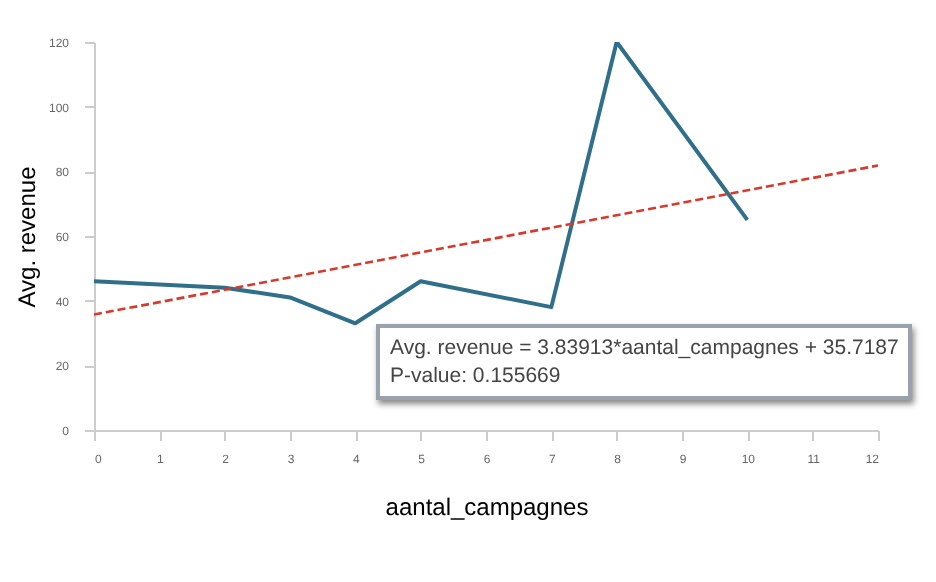  What do you see at coordinates (487, 507) in the screenshot?
I see `x-axis-title: aantal_campagnes` at bounding box center [487, 507].